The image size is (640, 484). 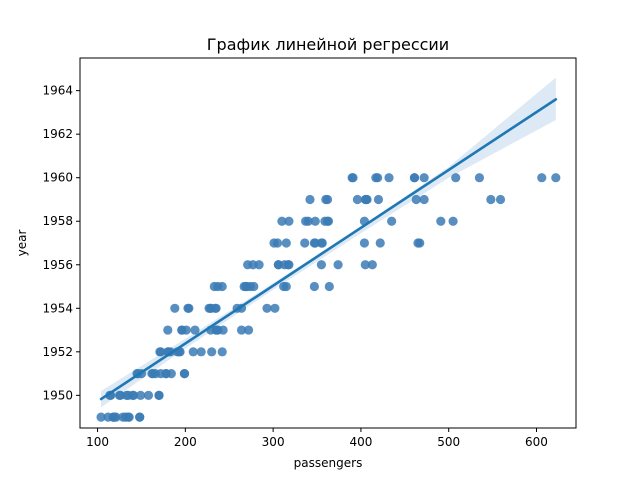 I want to click on y-tick-label: 1960, so click(x=57, y=178).